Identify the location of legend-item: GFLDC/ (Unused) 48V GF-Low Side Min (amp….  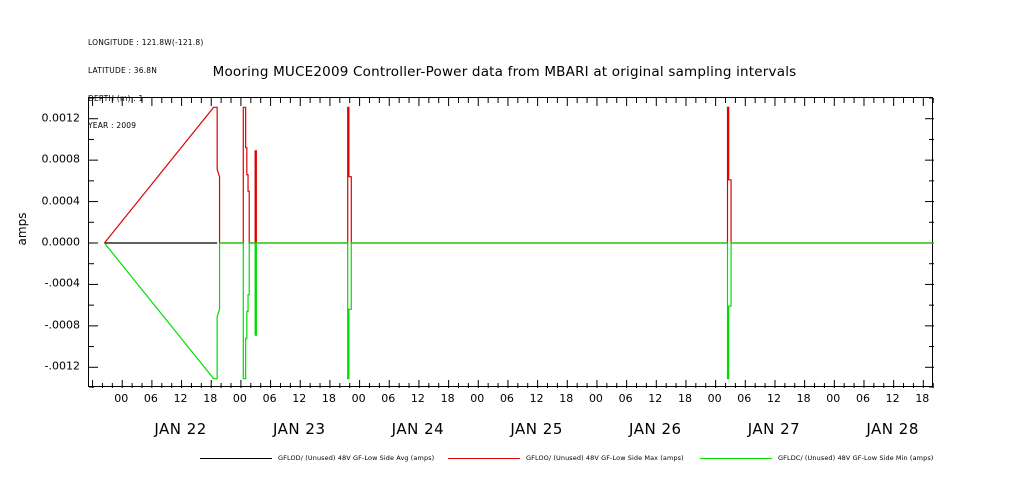
(816, 458).